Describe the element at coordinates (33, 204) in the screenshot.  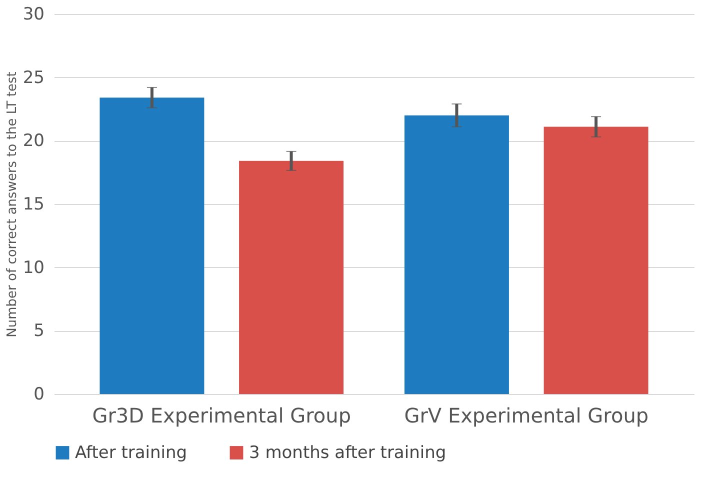
I see `y-tick-label: 15` at that location.